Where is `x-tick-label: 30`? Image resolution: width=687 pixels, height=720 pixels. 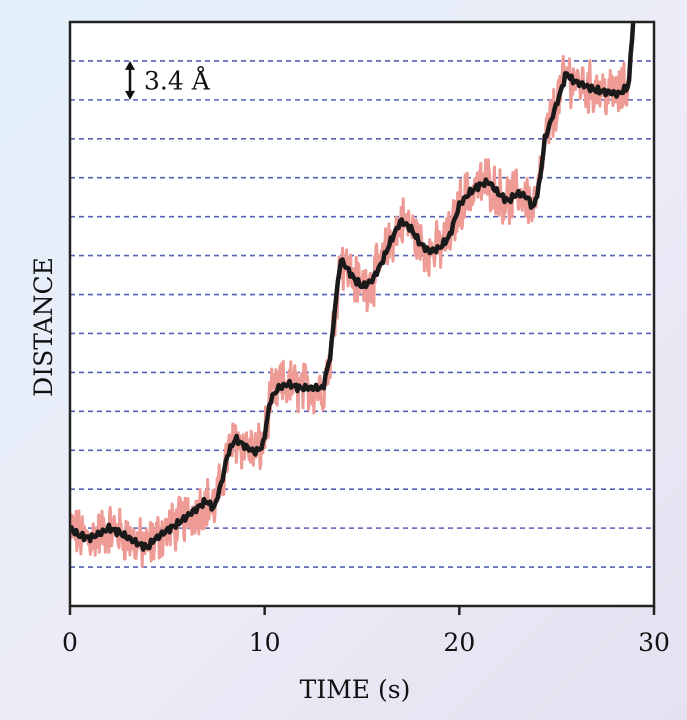
x-tick-label: 30 is located at coordinates (654, 642).